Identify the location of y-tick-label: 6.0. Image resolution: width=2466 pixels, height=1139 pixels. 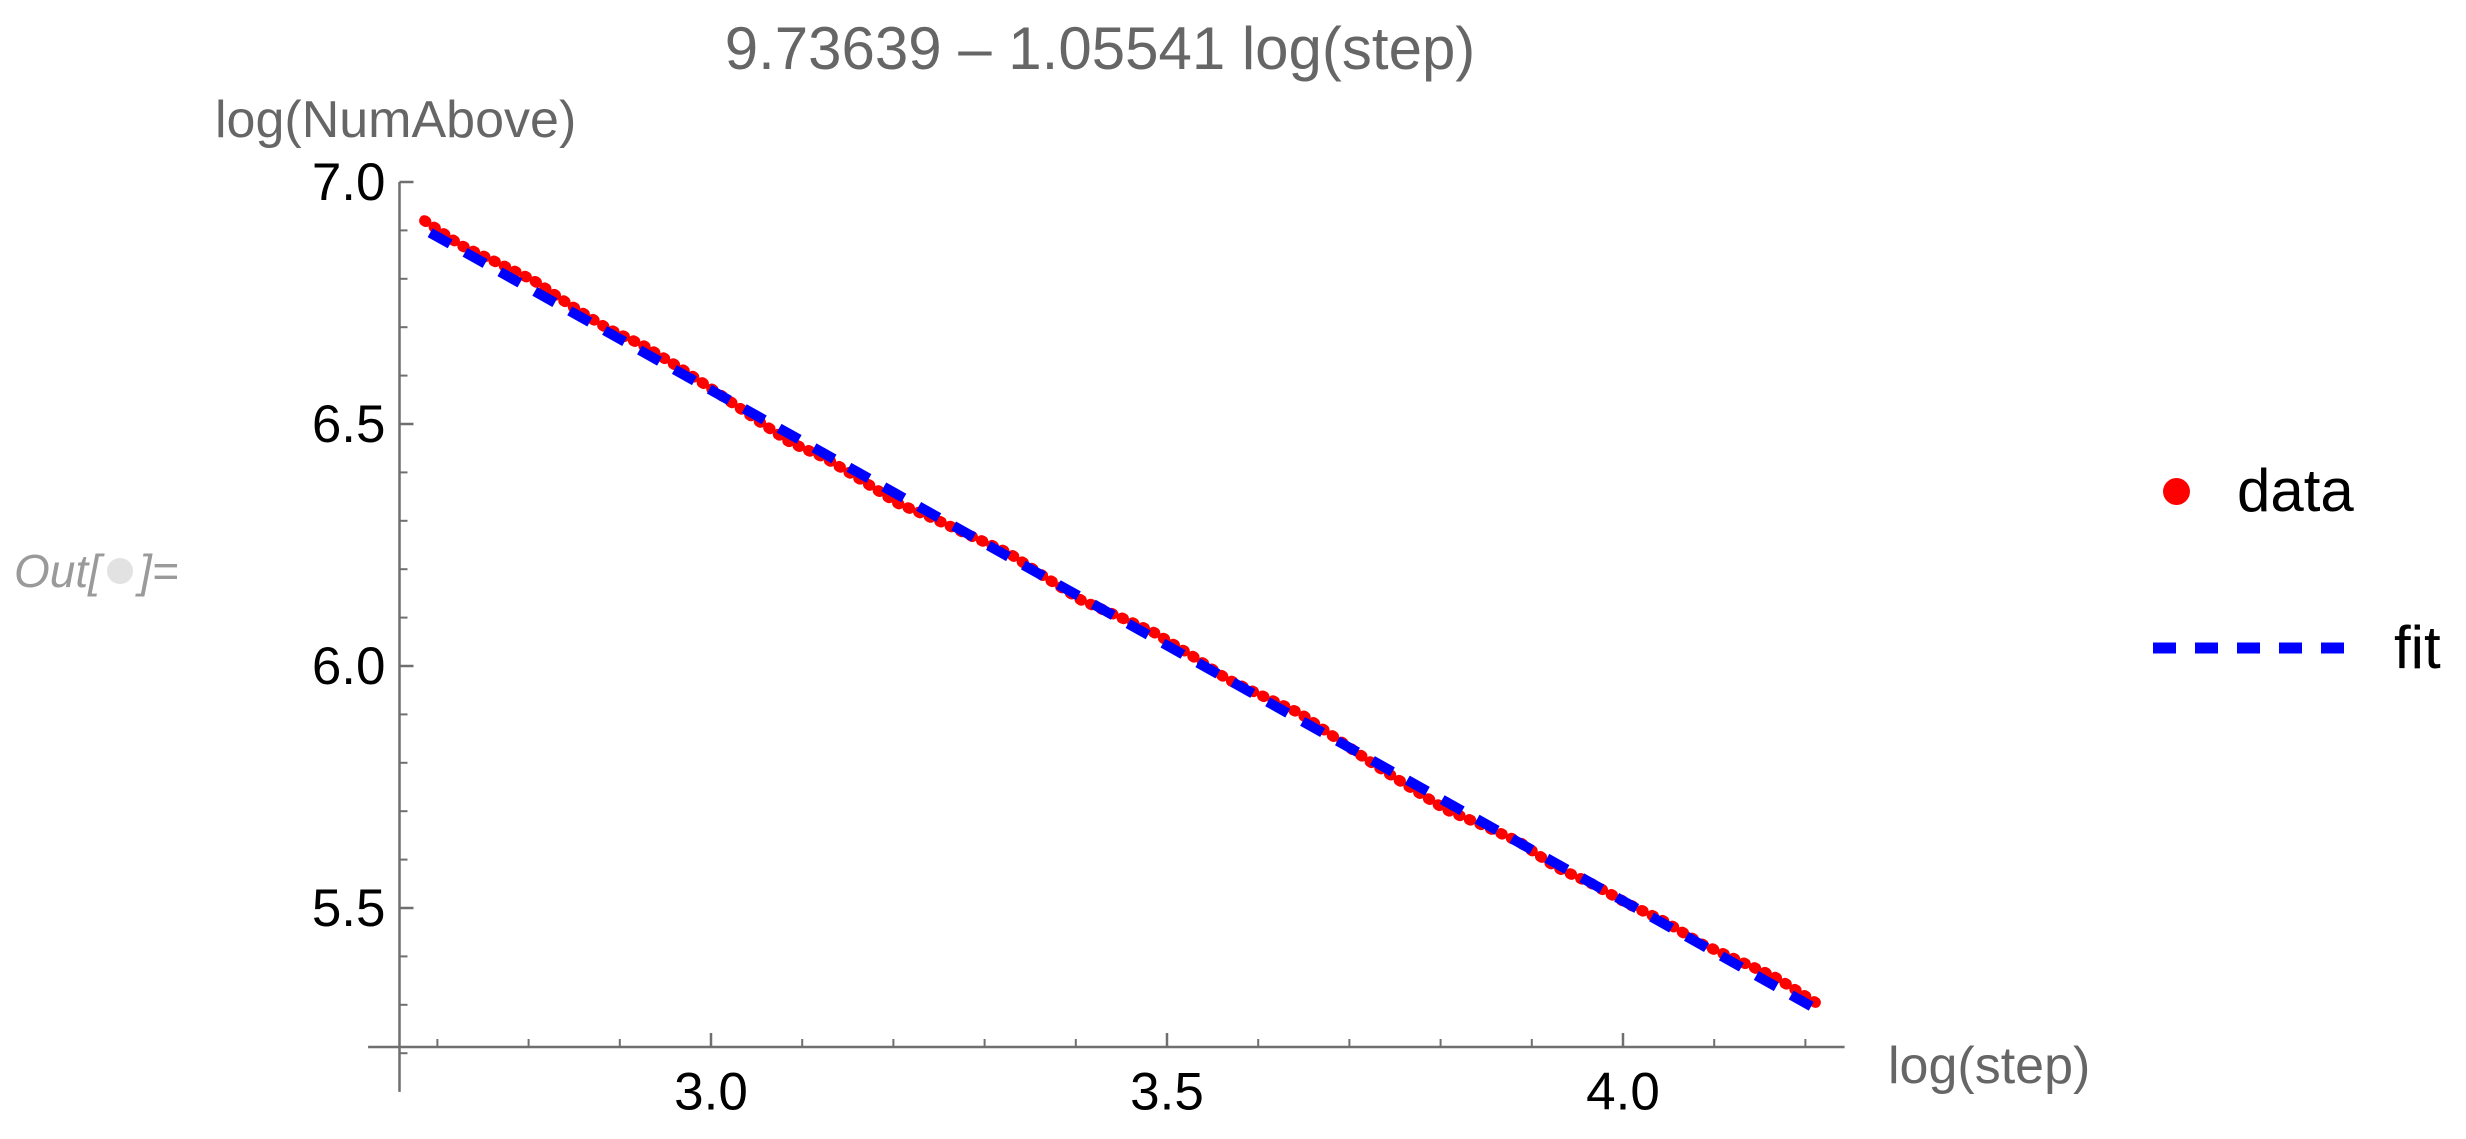
(349, 666).